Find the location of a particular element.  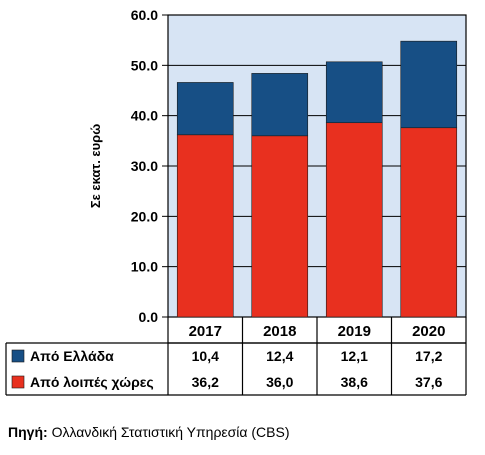

y-tick-label: 20.0 is located at coordinates (144, 216).